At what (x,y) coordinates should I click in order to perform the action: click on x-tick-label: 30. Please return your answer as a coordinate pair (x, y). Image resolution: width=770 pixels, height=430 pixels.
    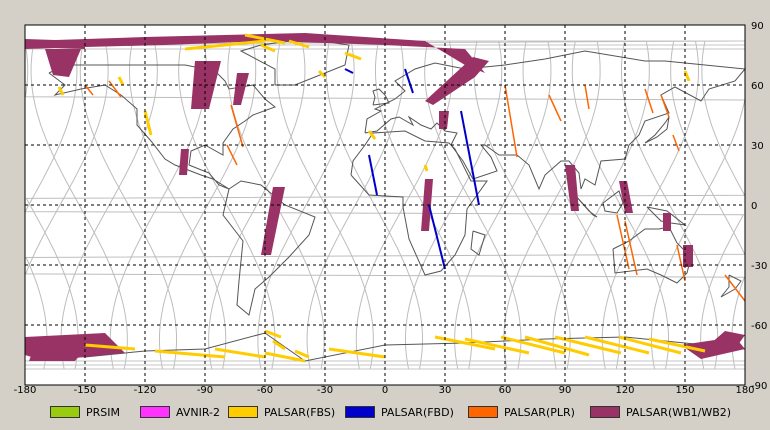
    Looking at the image, I should click on (445, 390).